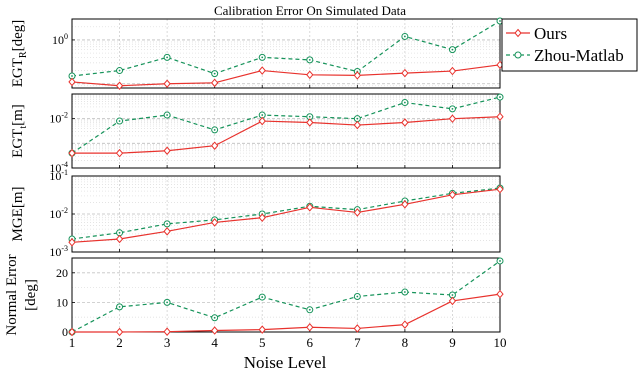 The image size is (641, 373). I want to click on y-tick-label: 10⁰, so click(60, 39).